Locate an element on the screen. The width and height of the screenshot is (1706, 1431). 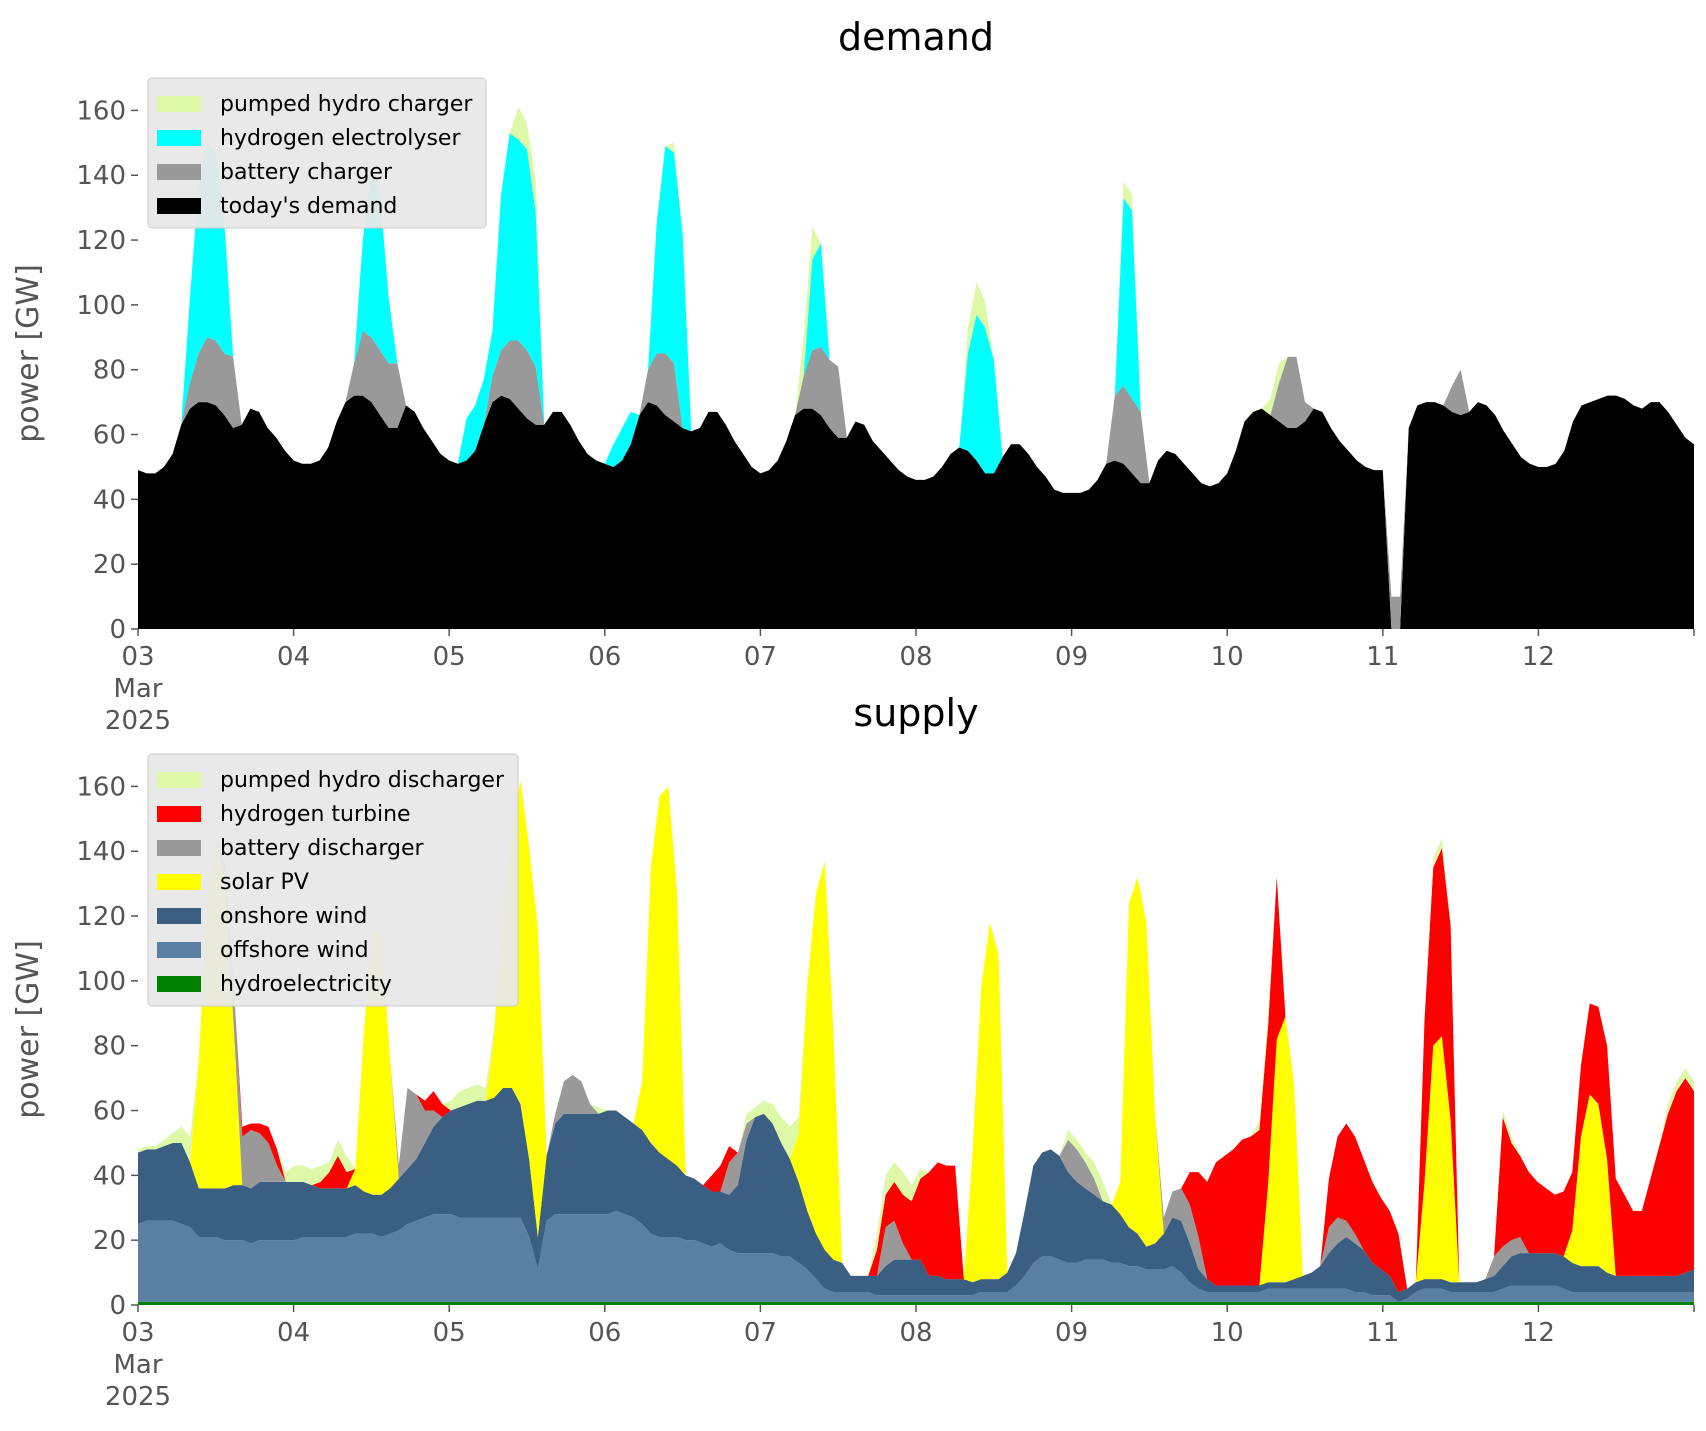
legend-swatch-solar-pv is located at coordinates (179, 882).